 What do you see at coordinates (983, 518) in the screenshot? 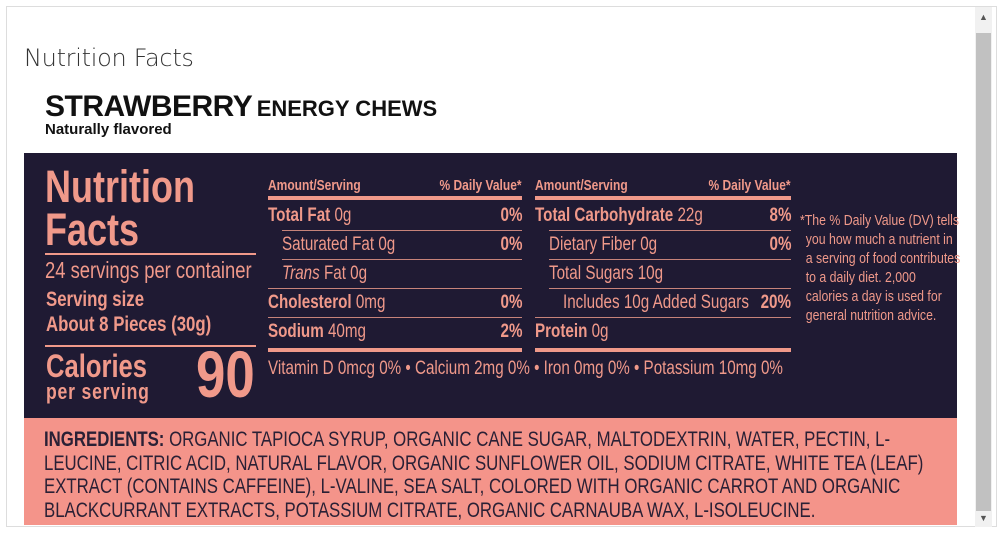
I see `scroll-down-arrow-icon: ▼` at bounding box center [983, 518].